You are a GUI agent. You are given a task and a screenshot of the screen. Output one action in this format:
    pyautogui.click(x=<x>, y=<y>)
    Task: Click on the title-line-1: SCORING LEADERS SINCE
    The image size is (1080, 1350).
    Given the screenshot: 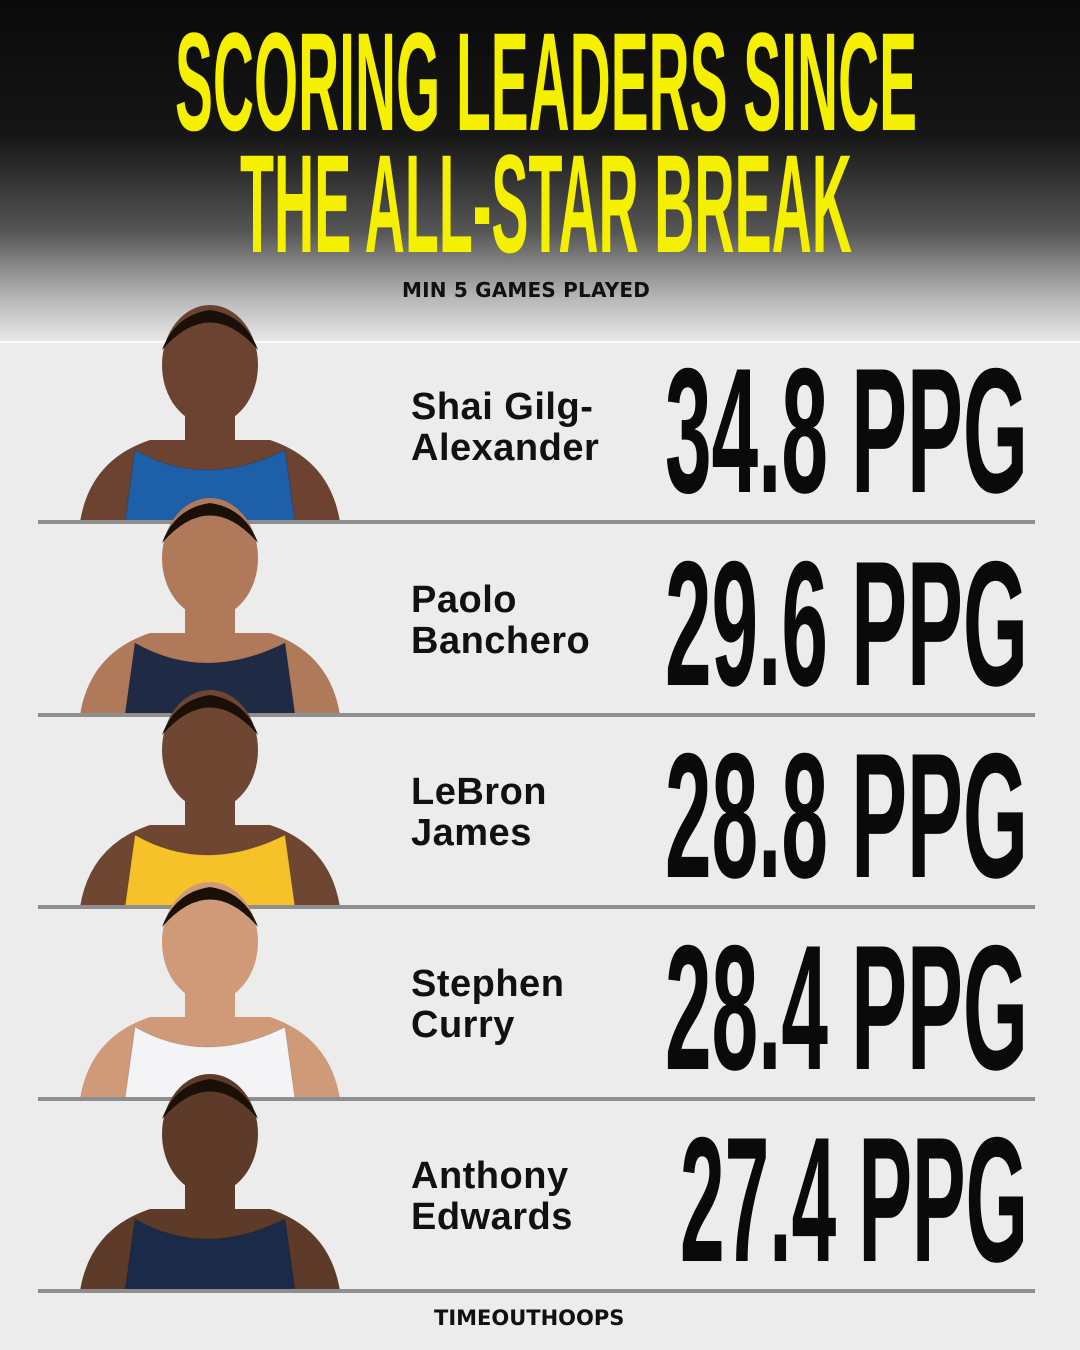 What is the action you would take?
    pyautogui.click(x=546, y=84)
    